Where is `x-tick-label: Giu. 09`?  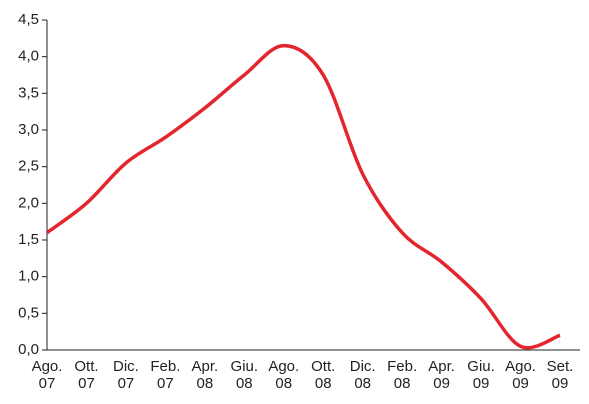
x-tick-label: Giu. 09 is located at coordinates (481, 375).